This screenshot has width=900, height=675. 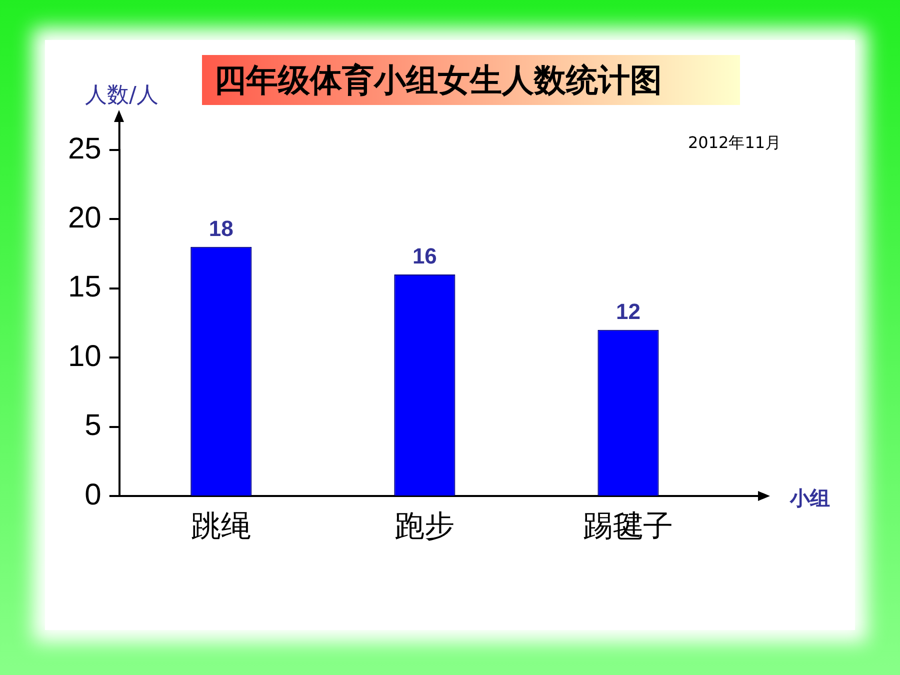 I want to click on annotation: 2012年11月, so click(x=735, y=142).